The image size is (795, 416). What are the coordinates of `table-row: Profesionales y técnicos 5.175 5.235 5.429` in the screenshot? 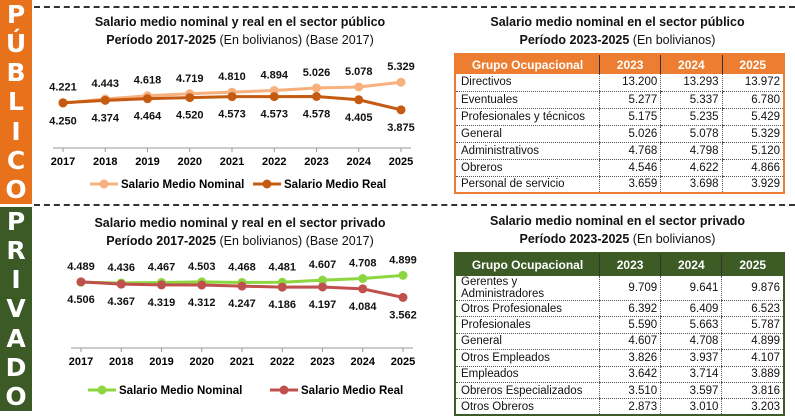 It's located at (619, 117).